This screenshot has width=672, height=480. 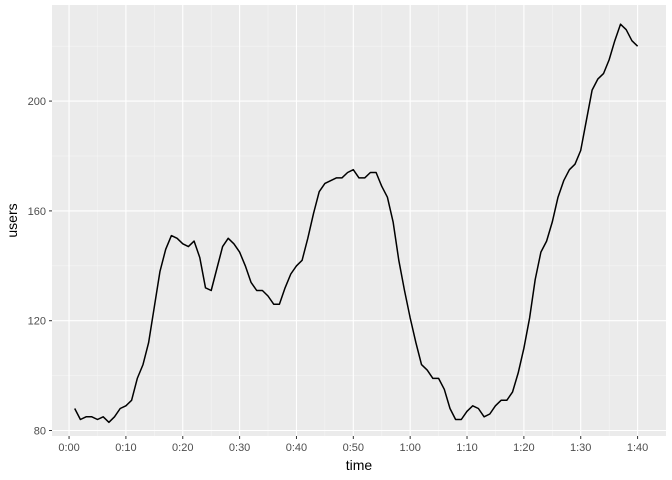 I want to click on x-tick-label: 1:10, so click(x=466, y=448).